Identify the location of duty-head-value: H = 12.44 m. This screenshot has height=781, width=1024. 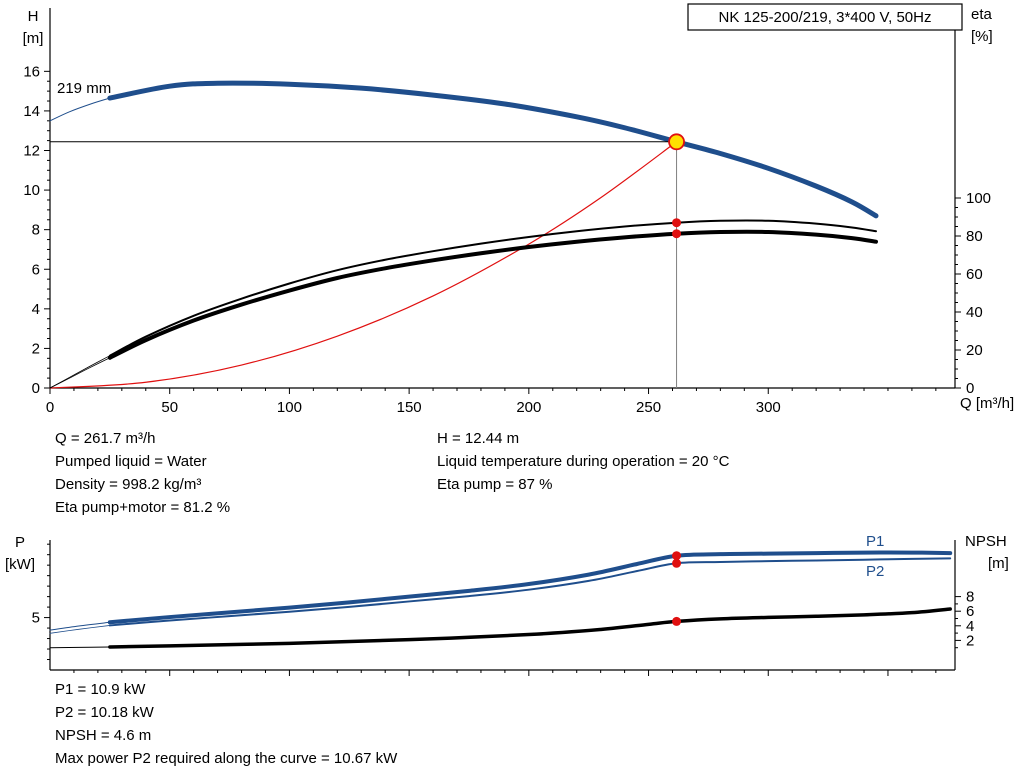
(478, 438).